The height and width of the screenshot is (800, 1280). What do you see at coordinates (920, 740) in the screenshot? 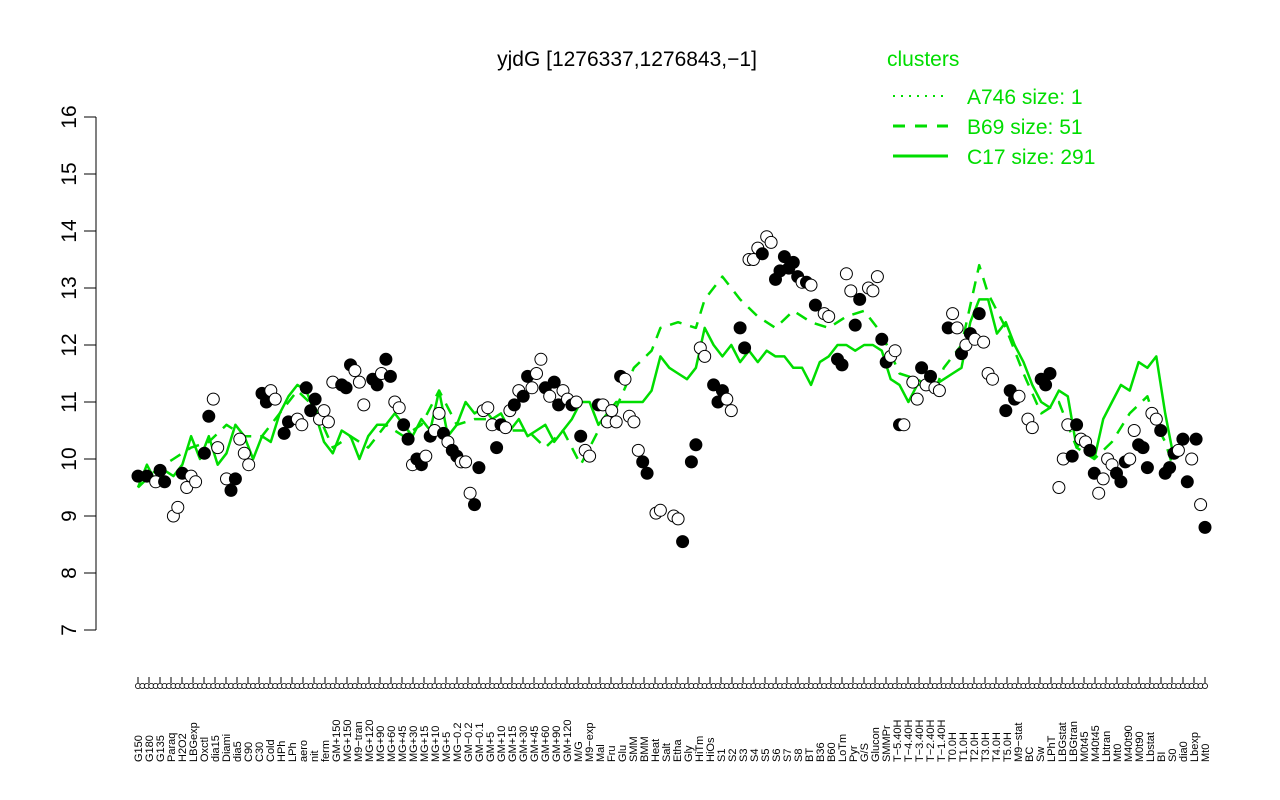
I see `x-tick-label: T−3.40H` at bounding box center [920, 740].